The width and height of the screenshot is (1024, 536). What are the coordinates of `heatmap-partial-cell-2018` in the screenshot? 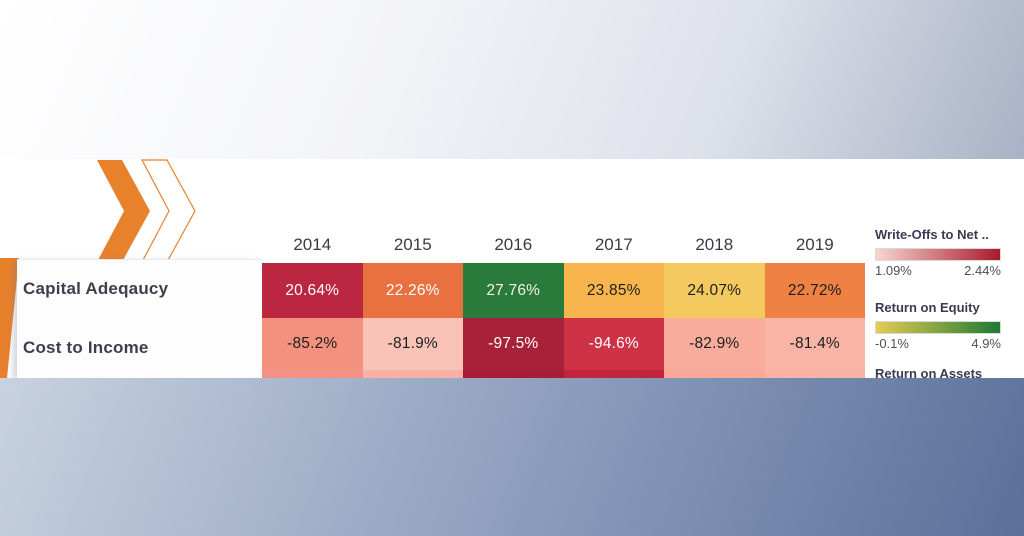 It's located at (714, 374).